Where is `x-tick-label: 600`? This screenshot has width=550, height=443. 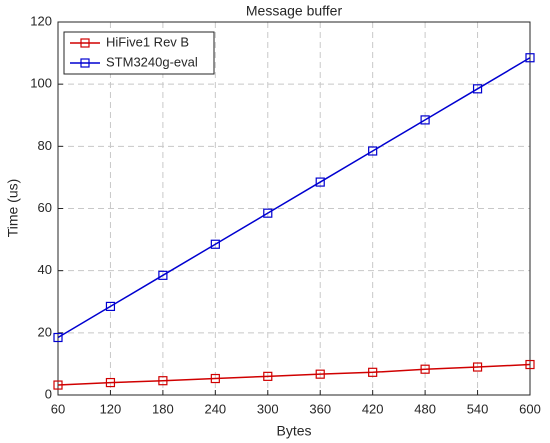 x-tick-label: 600 is located at coordinates (530, 408).